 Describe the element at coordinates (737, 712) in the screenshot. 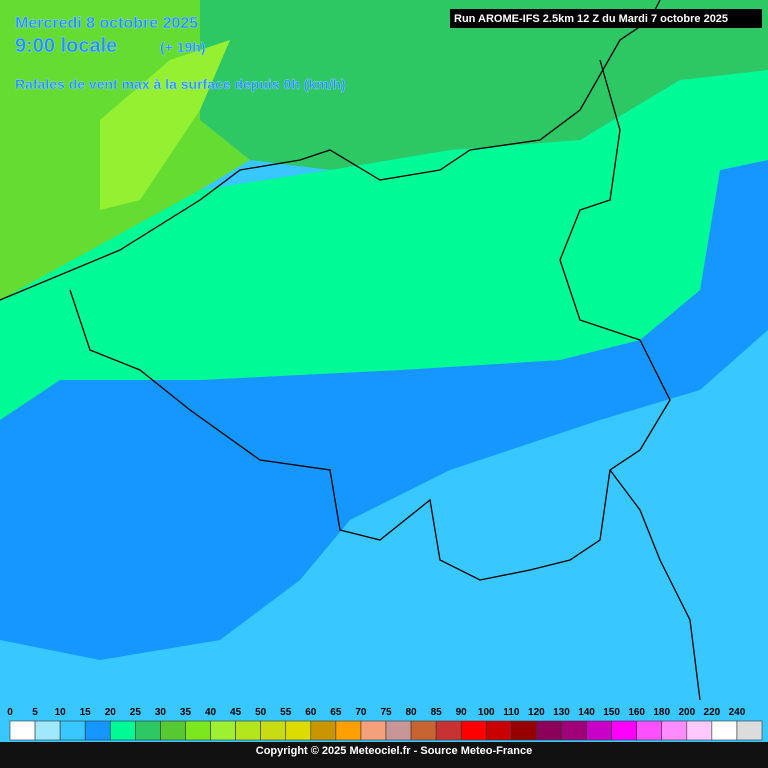

I see `legend-label: 240` at that location.